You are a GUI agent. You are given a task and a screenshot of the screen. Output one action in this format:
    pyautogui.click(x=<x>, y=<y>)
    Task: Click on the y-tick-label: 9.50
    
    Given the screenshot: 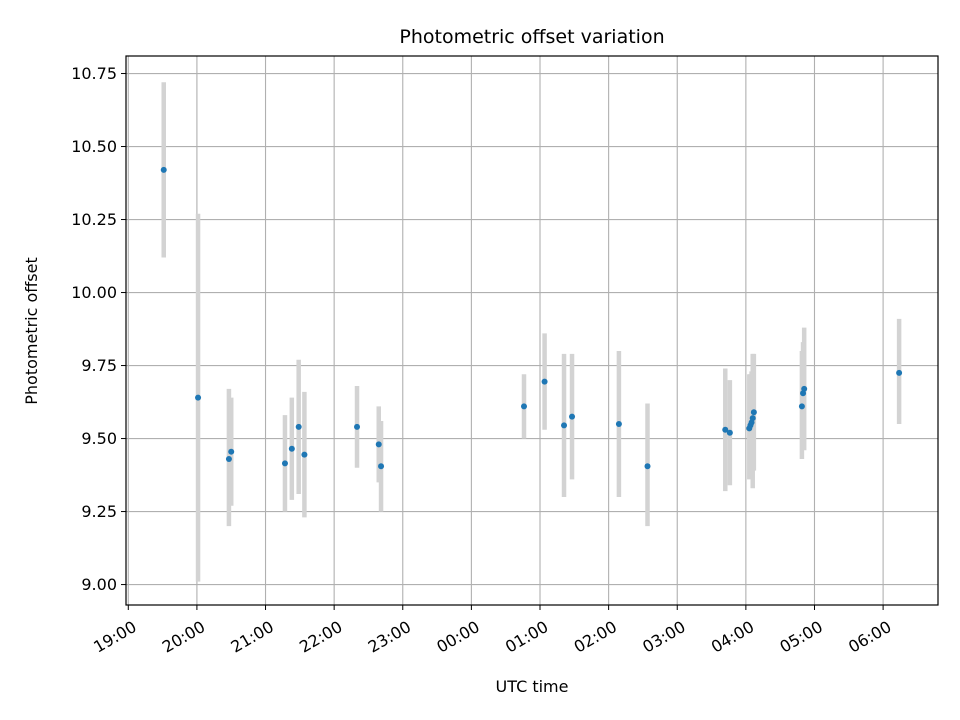 What is the action you would take?
    pyautogui.click(x=99, y=438)
    